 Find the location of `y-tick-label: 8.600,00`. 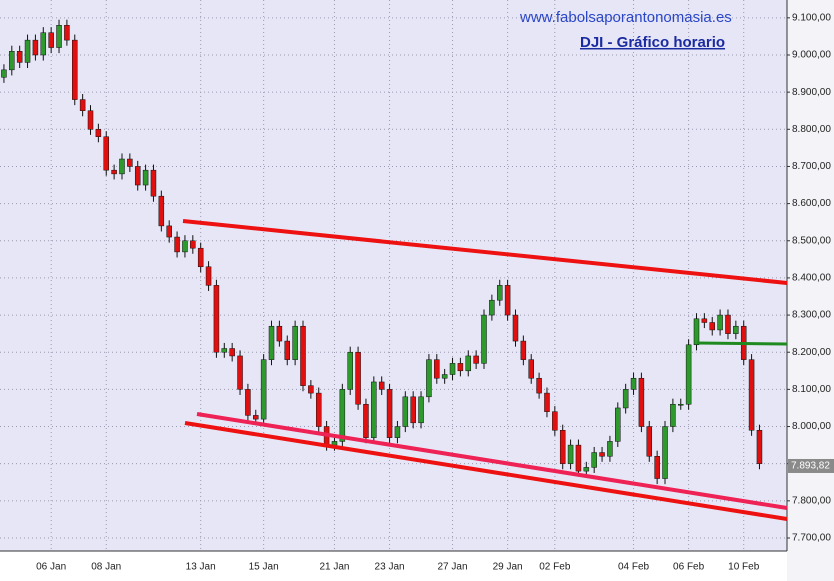

y-tick-label: 8.600,00 is located at coordinates (811, 203).